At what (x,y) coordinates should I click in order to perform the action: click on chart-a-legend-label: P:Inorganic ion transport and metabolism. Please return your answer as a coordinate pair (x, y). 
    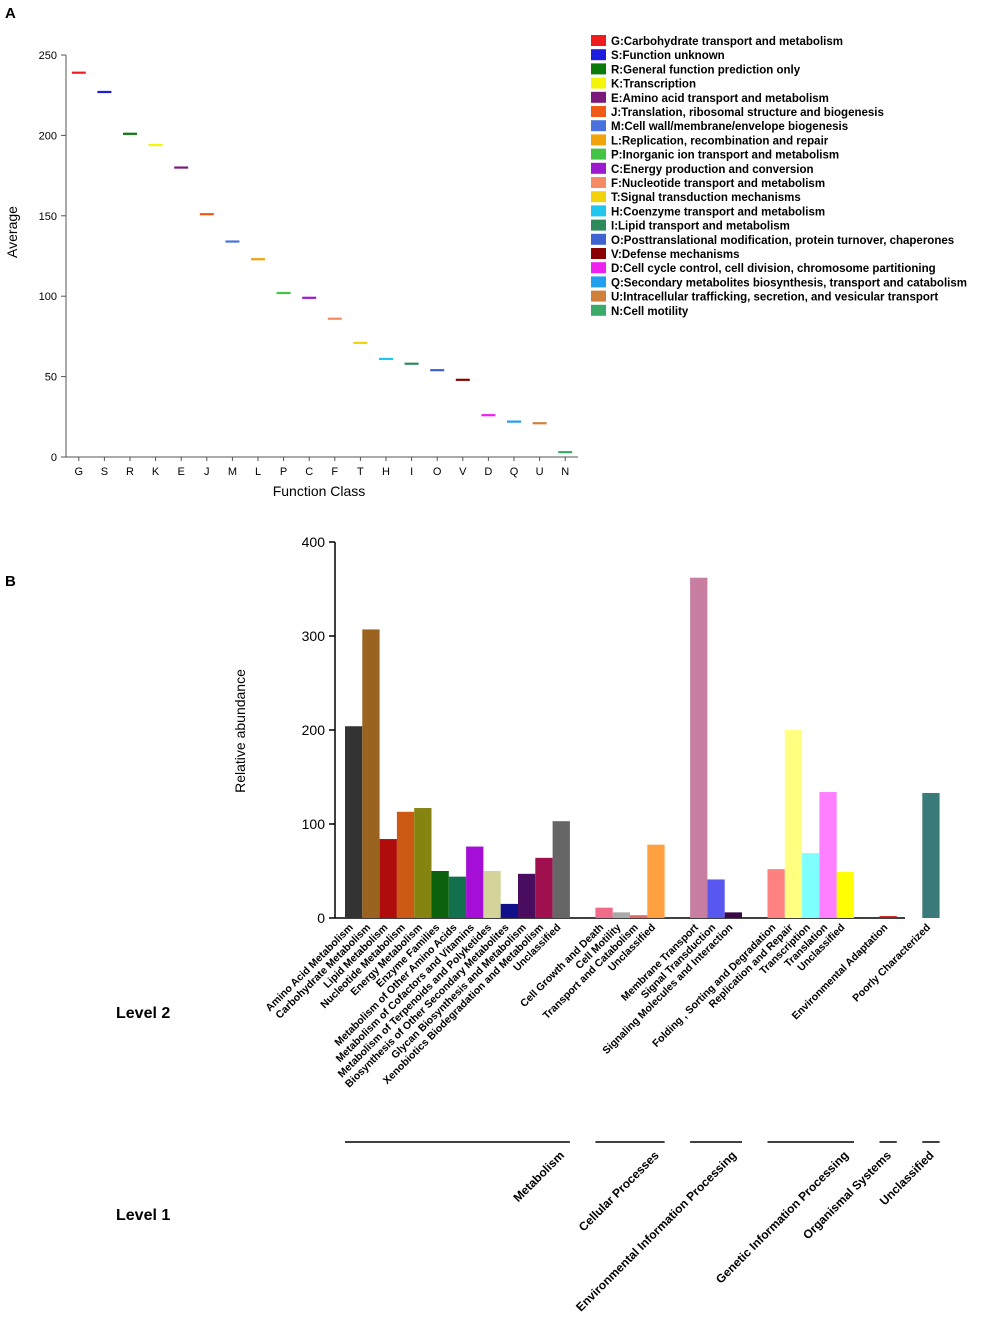
    Looking at the image, I should click on (725, 156).